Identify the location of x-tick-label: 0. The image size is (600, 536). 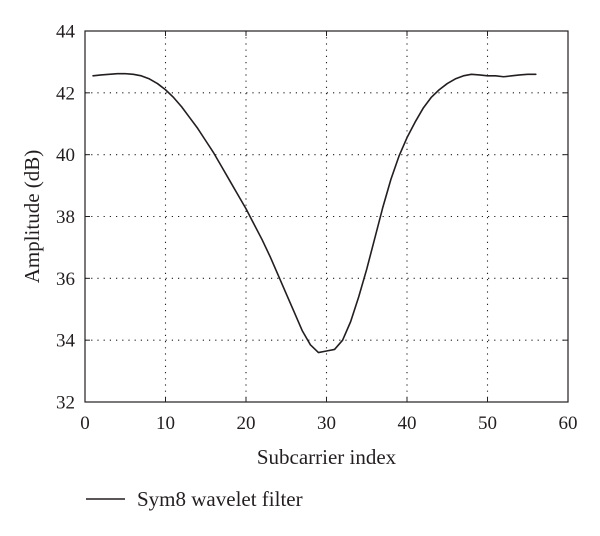
(85, 423).